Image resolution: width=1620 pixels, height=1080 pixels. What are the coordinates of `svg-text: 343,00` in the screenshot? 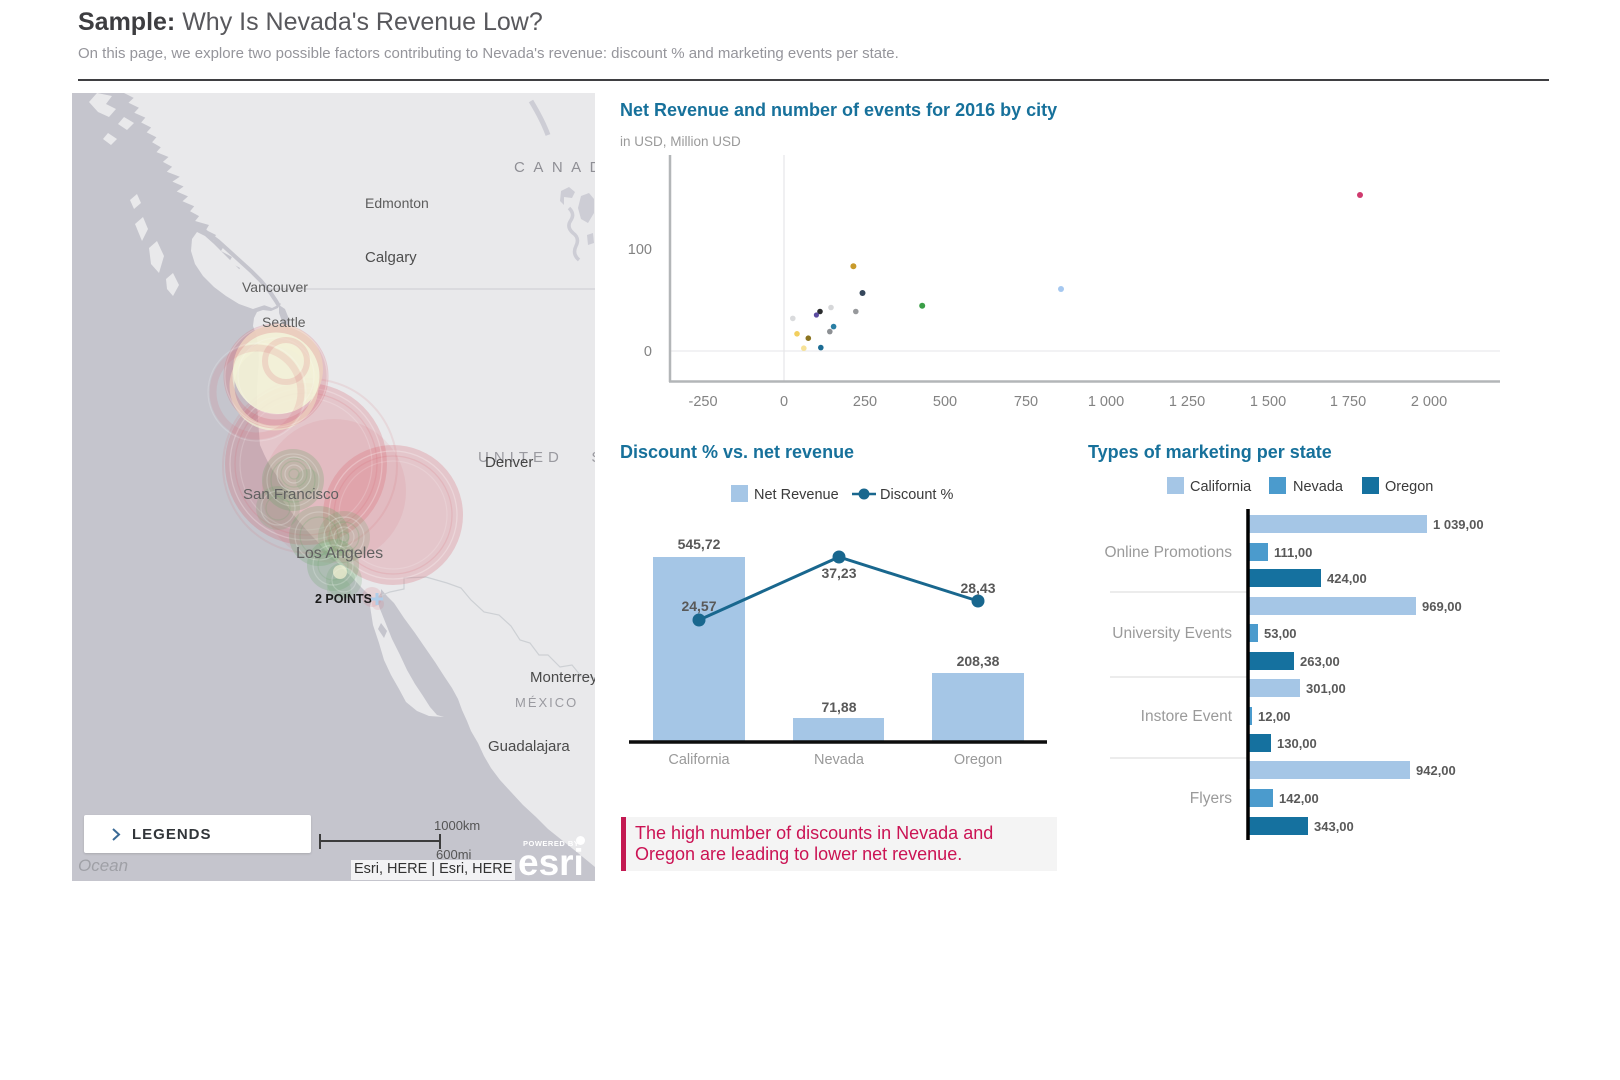 It's located at (1334, 826).